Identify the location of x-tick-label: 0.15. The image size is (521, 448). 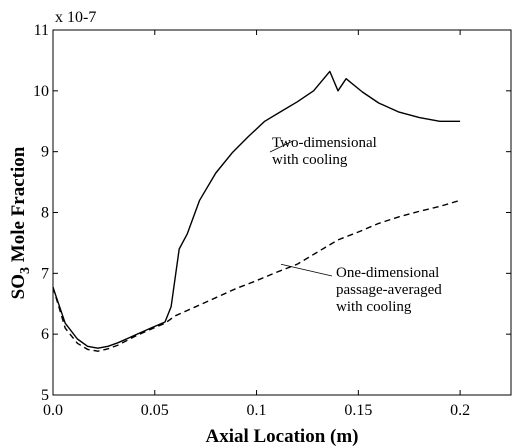
(358, 410).